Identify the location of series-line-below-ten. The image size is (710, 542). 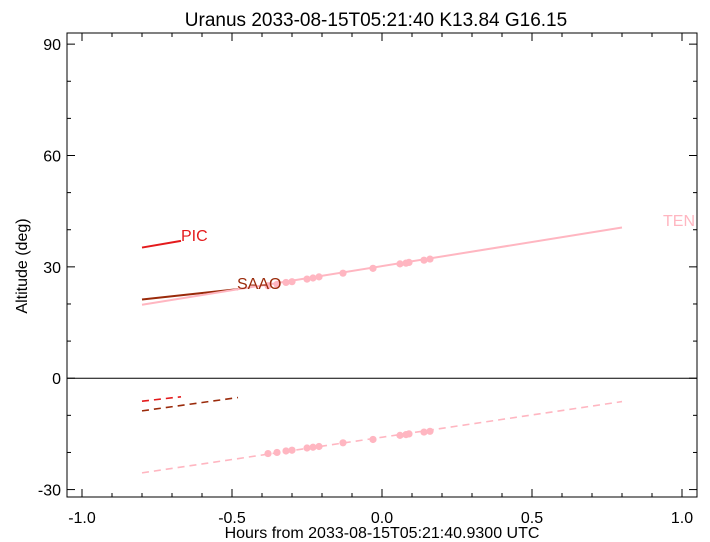
(382, 437).